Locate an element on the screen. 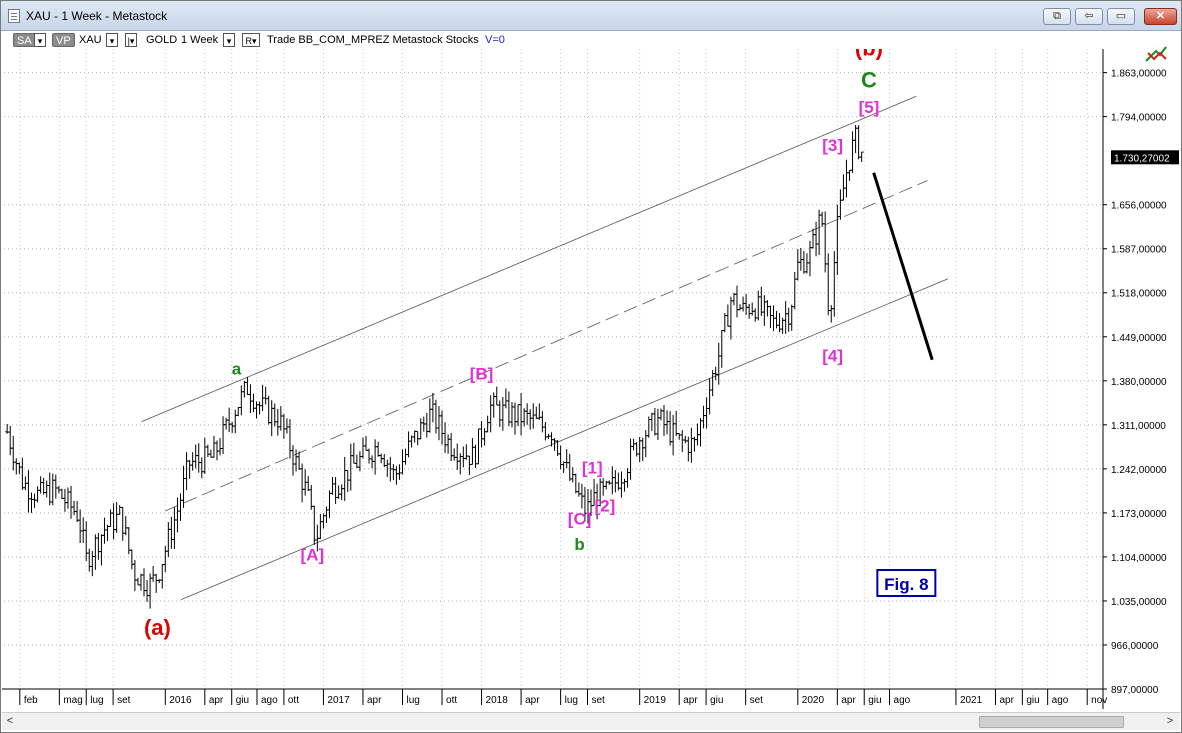 This screenshot has height=733, width=1182. wave-label: [4] is located at coordinates (832, 356).